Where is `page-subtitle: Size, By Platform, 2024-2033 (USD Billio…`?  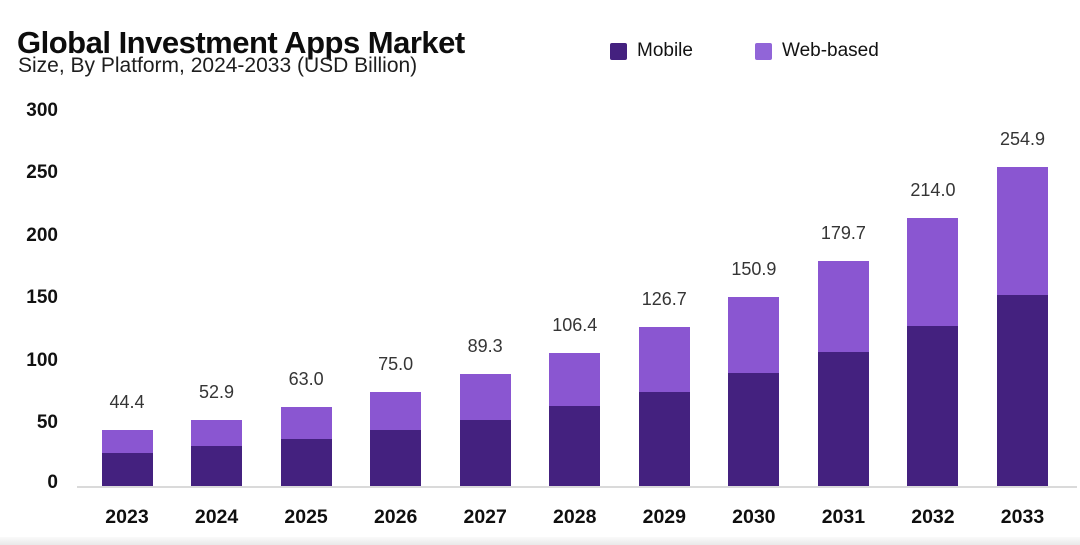 page-subtitle: Size, By Platform, 2024-2033 (USD Billio… is located at coordinates (218, 65).